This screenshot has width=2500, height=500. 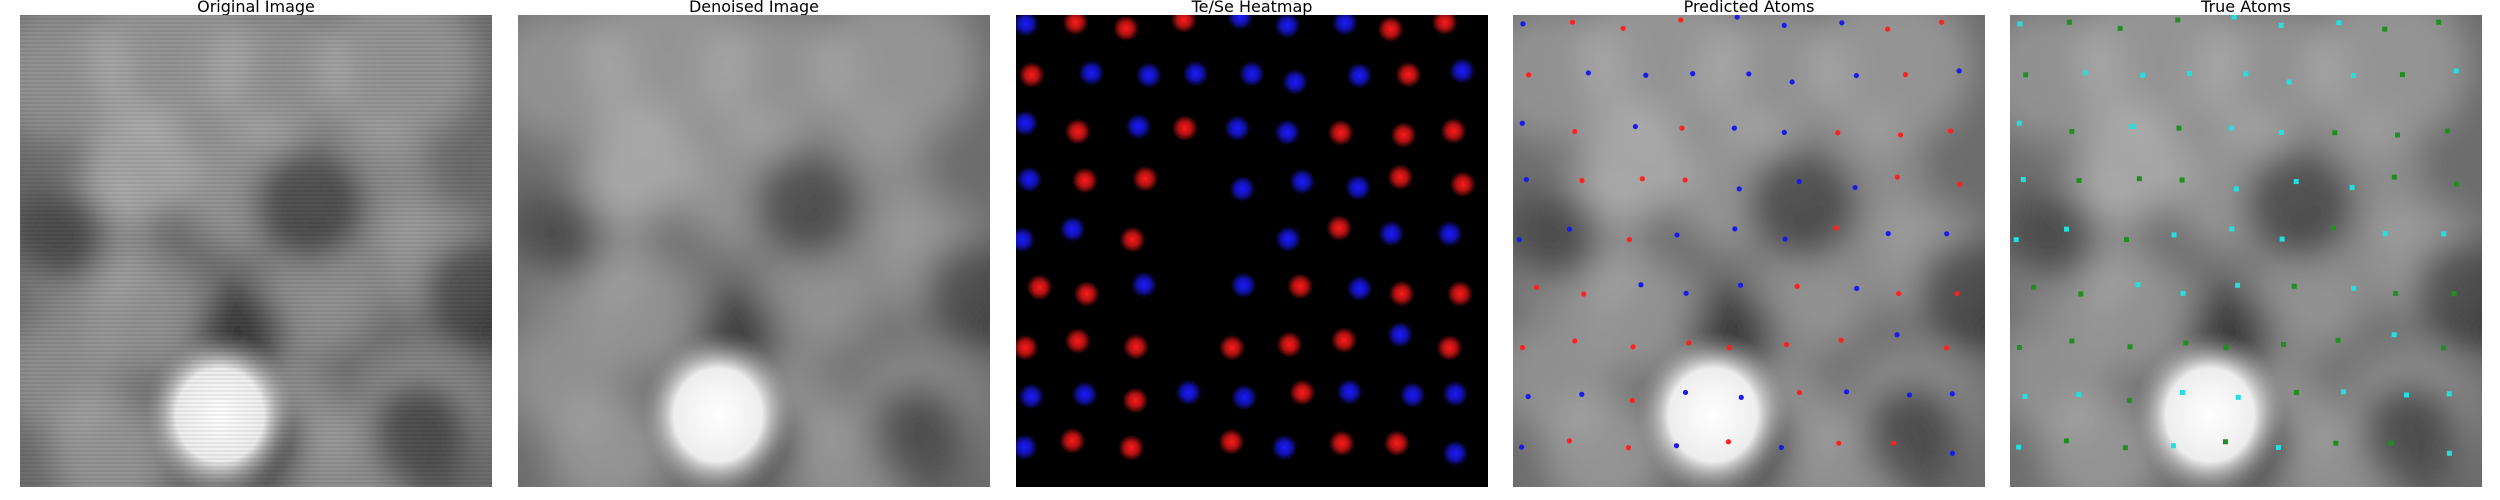 I want to click on panel-title-true-atoms: True Atoms, so click(x=2246, y=8).